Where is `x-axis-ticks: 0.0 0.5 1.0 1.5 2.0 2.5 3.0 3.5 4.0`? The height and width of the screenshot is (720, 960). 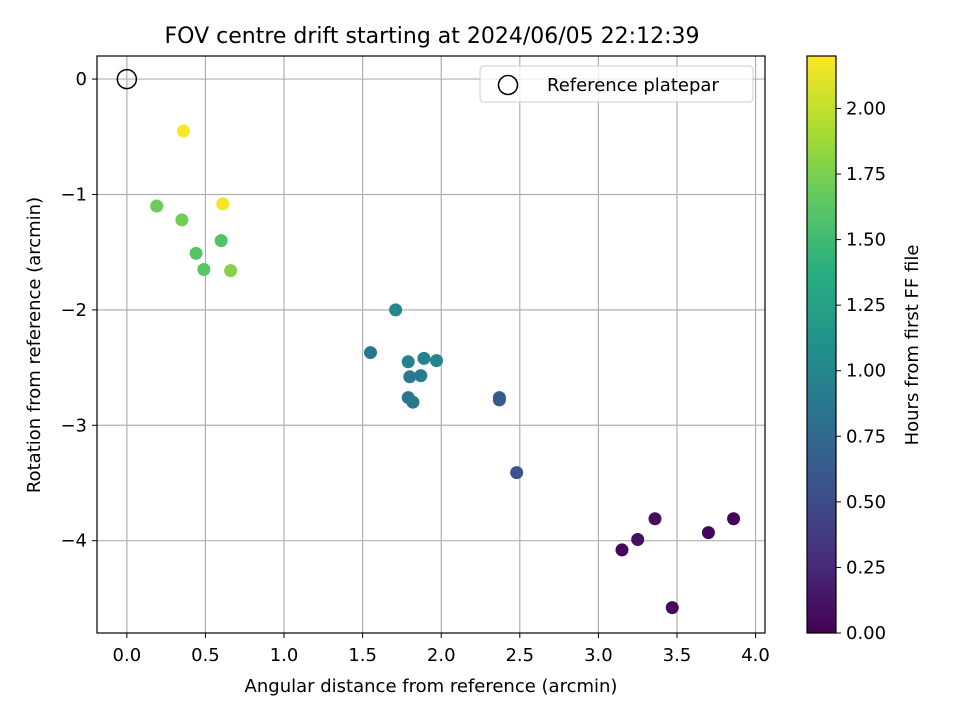
x-axis-ticks: 0.0 0.5 1.0 1.5 2.0 2.5 3.0 3.5 4.0 is located at coordinates (441, 649).